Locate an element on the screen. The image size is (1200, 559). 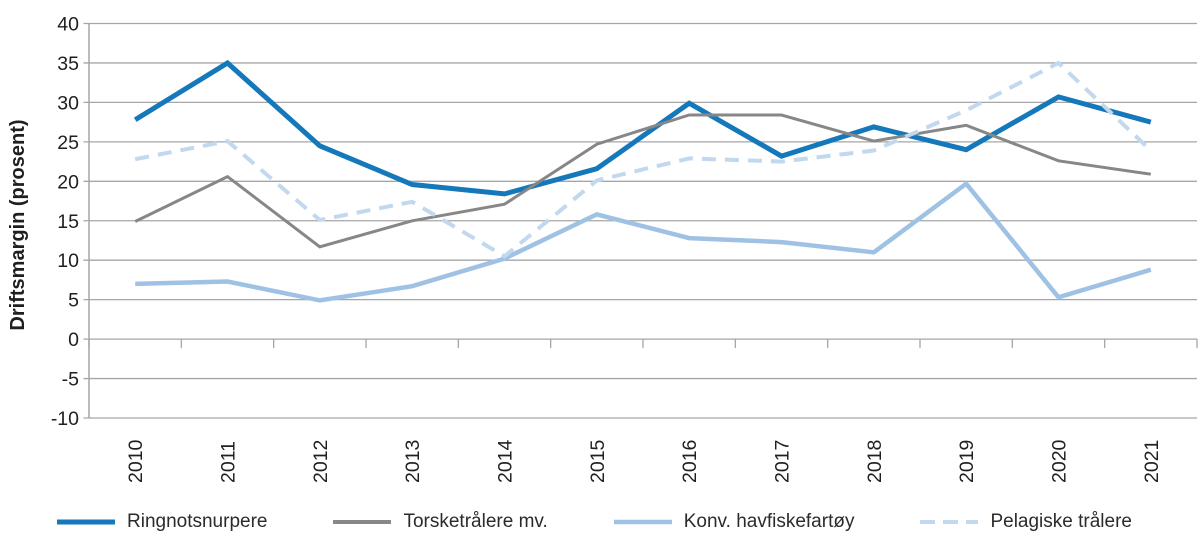
svg-text: 2020 is located at coordinates (1060, 461).